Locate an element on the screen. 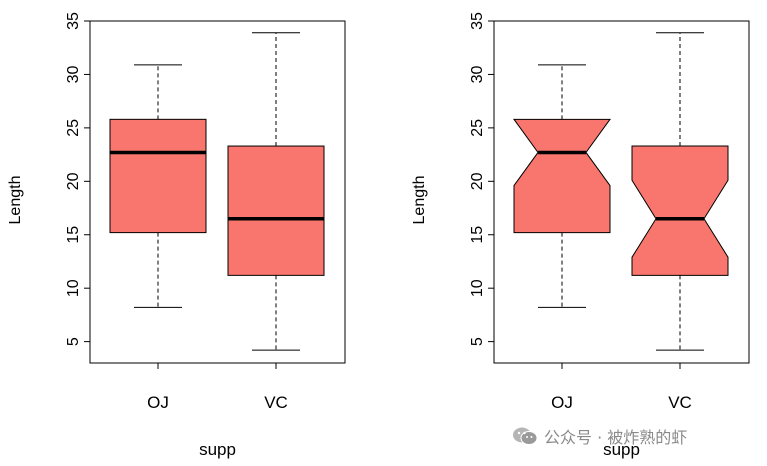 This screenshot has width=767, height=466. wechat-icon is located at coordinates (525, 436).